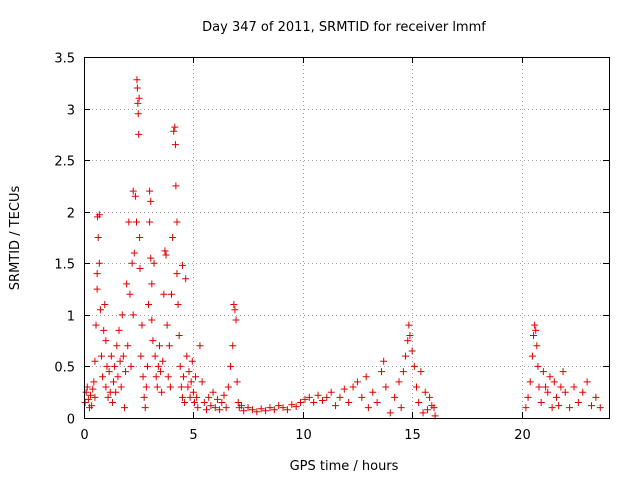 The height and width of the screenshot is (480, 640). Describe the element at coordinates (84, 435) in the screenshot. I see `x-tick-label: 0` at that location.